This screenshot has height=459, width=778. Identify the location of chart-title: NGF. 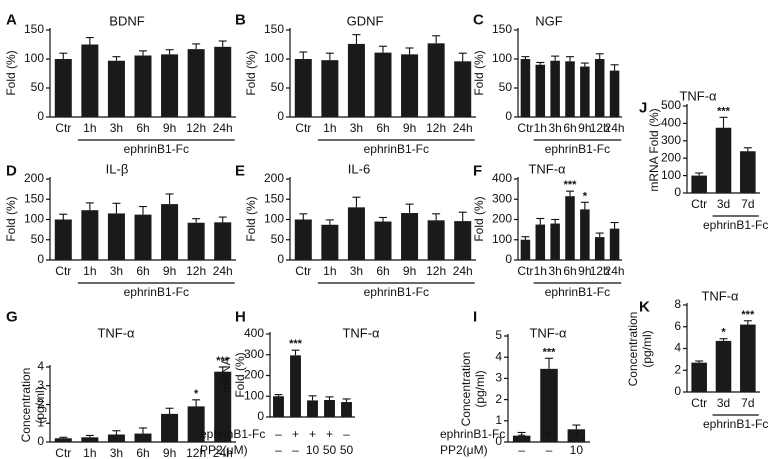
(549, 20).